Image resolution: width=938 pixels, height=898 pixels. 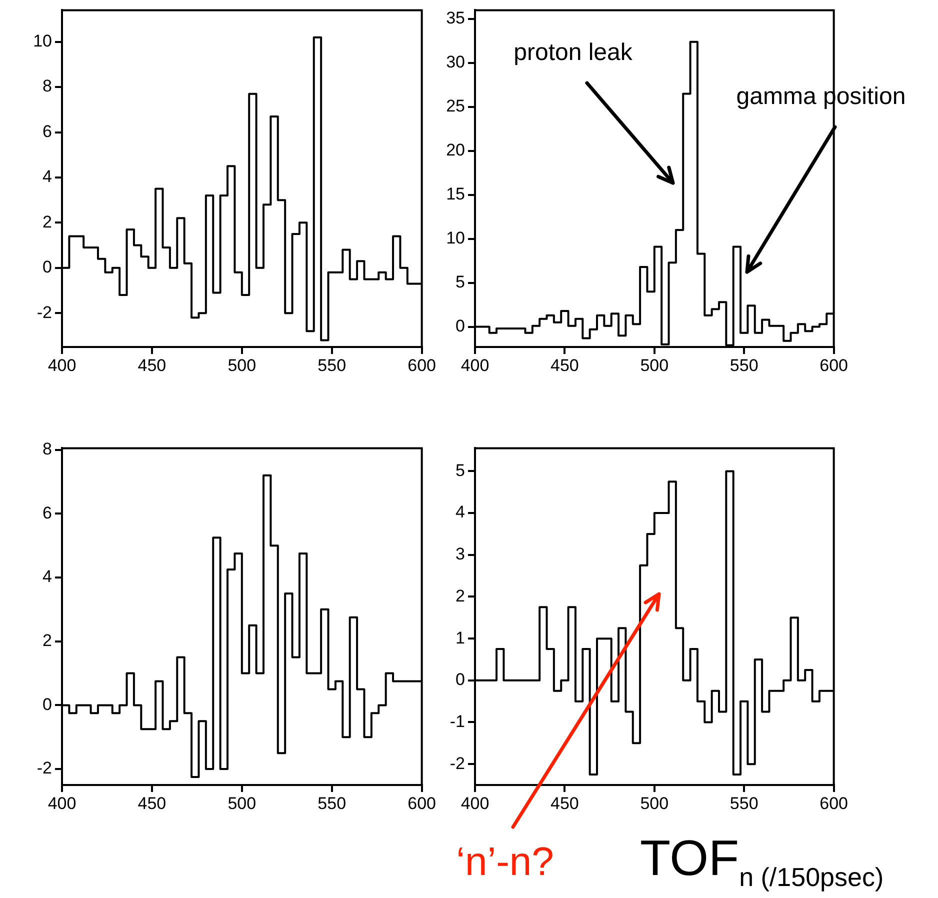 I want to click on y-tick-label: 25, so click(x=455, y=106).